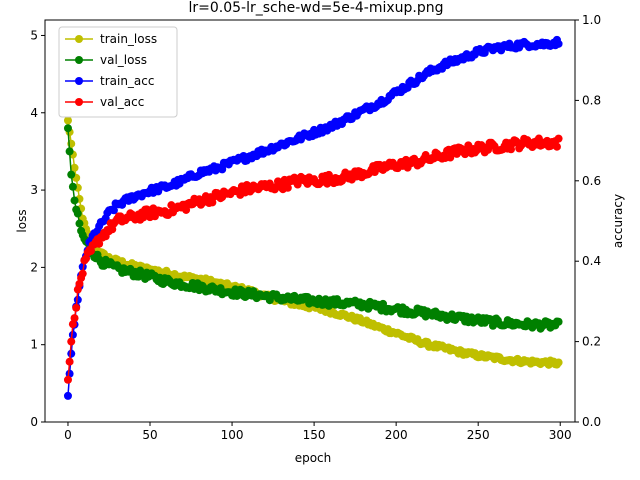 The image size is (640, 480). I want to click on left-y-tick-label-5: 5, so click(34, 35).